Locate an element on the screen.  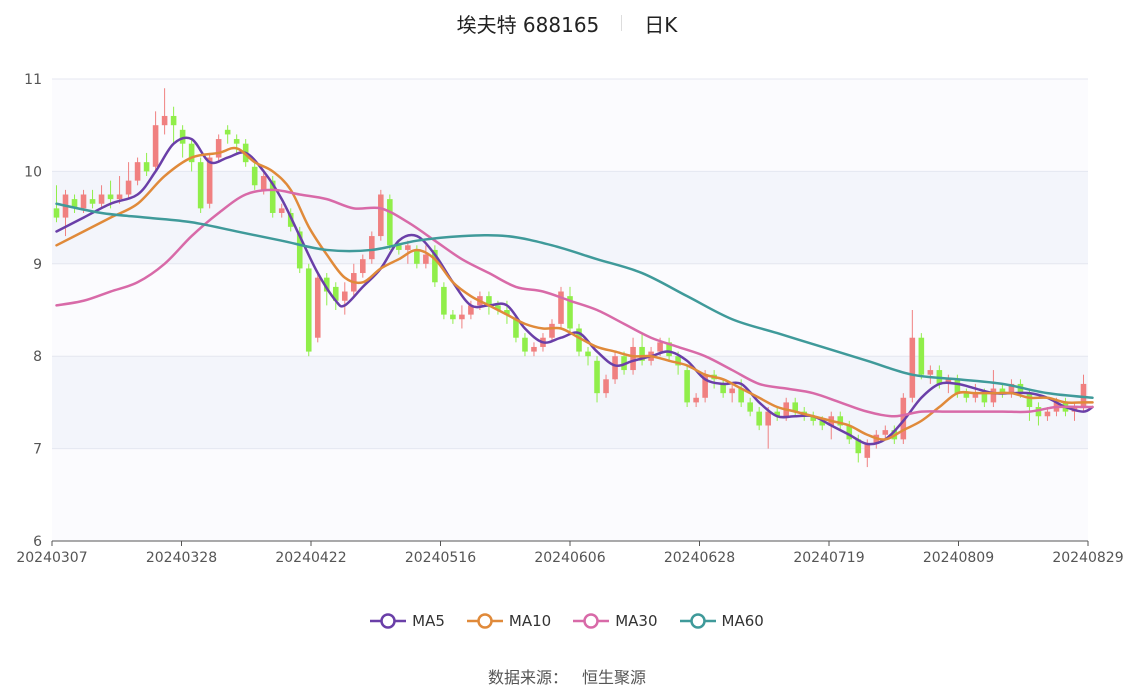
y-tick-label: 7 is located at coordinates (37, 450).